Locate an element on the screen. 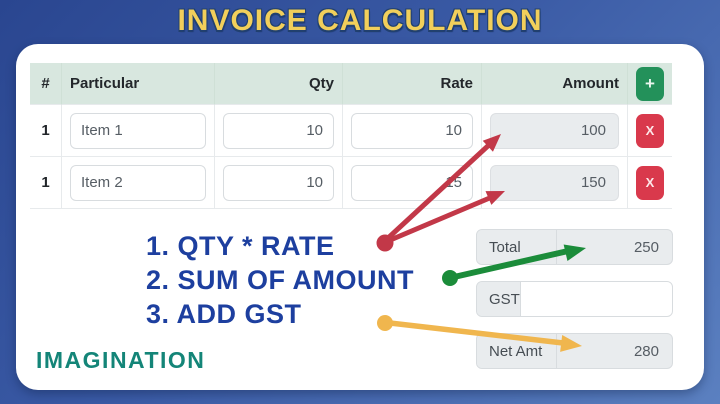 Image resolution: width=720 pixels, height=404 pixels. gst-label: GST is located at coordinates (499, 299).